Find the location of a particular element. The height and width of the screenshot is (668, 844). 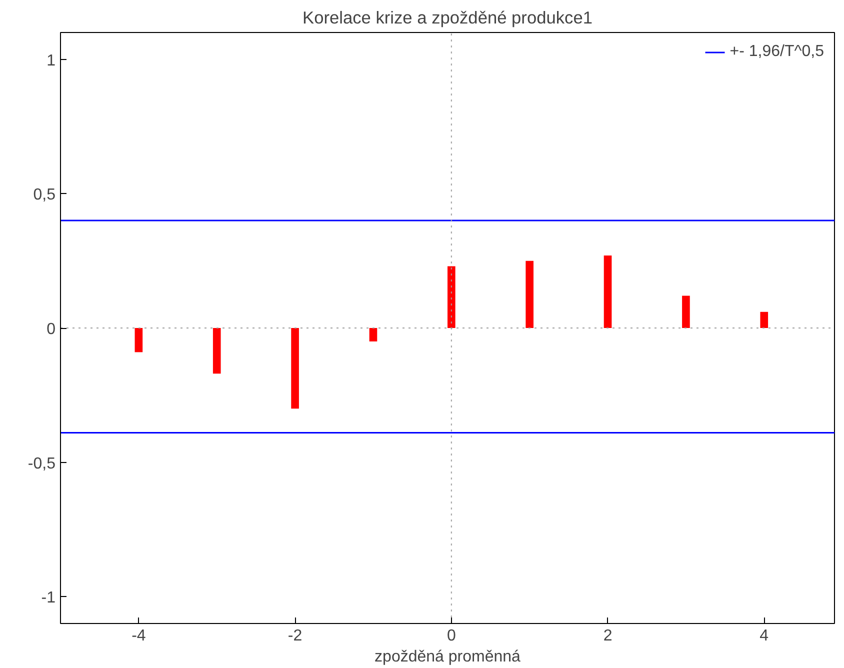

y-tick-label: -0,5 is located at coordinates (42, 463).